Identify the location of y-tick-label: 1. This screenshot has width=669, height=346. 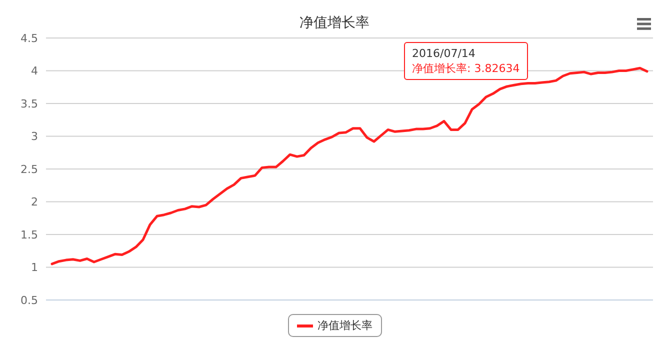
(34, 267).